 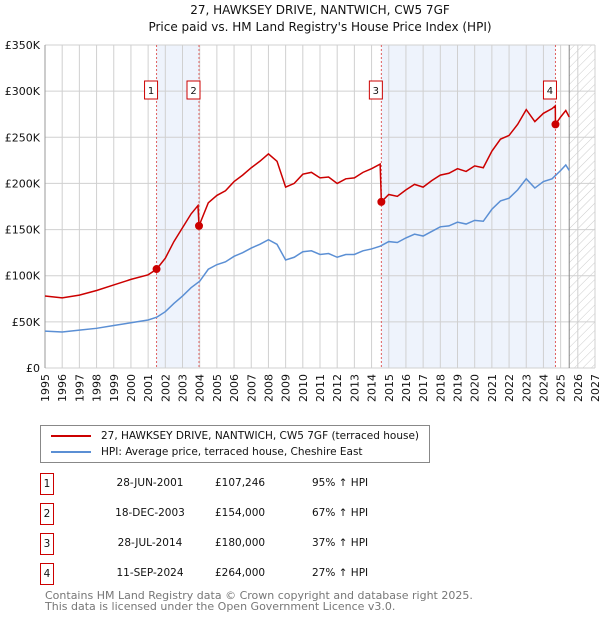 What do you see at coordinates (71, 436) in the screenshot?
I see `red-line-swatch` at bounding box center [71, 436].